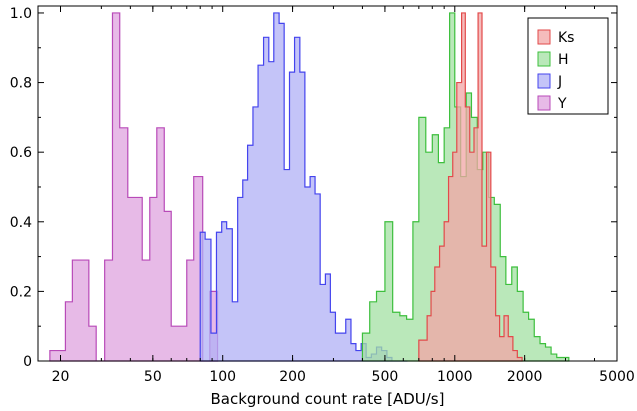  What do you see at coordinates (617, 377) in the screenshot?
I see `x-tick-label: 5000` at bounding box center [617, 377].